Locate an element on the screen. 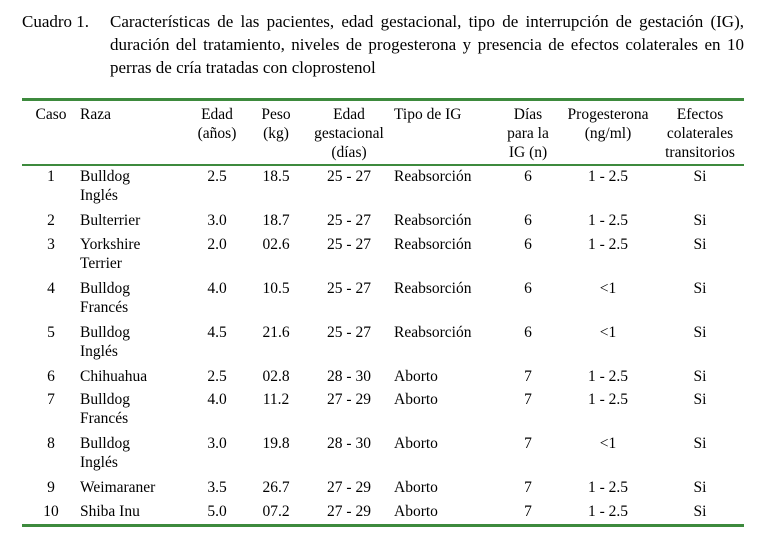  header-progesterona: Progesterona (ng/ml) is located at coordinates (608, 124).